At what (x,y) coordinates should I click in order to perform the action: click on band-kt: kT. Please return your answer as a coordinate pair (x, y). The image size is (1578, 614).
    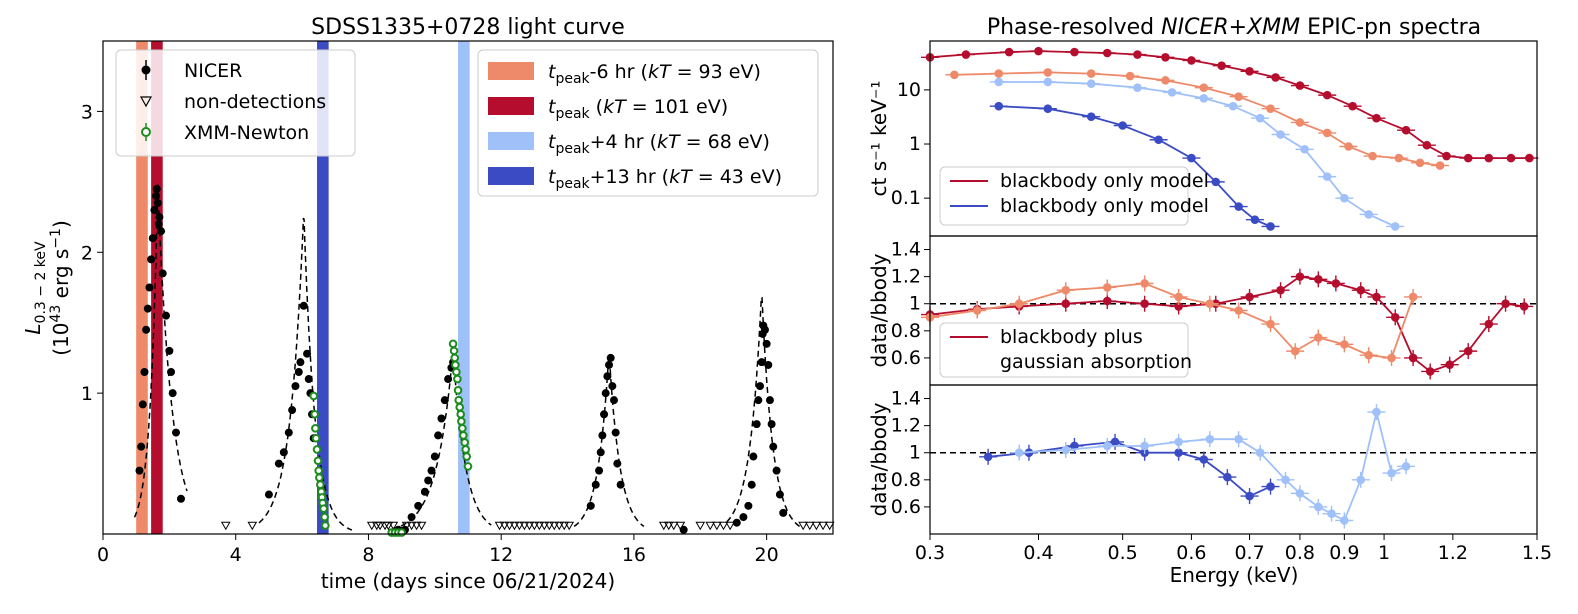
    Looking at the image, I should click on (660, 72).